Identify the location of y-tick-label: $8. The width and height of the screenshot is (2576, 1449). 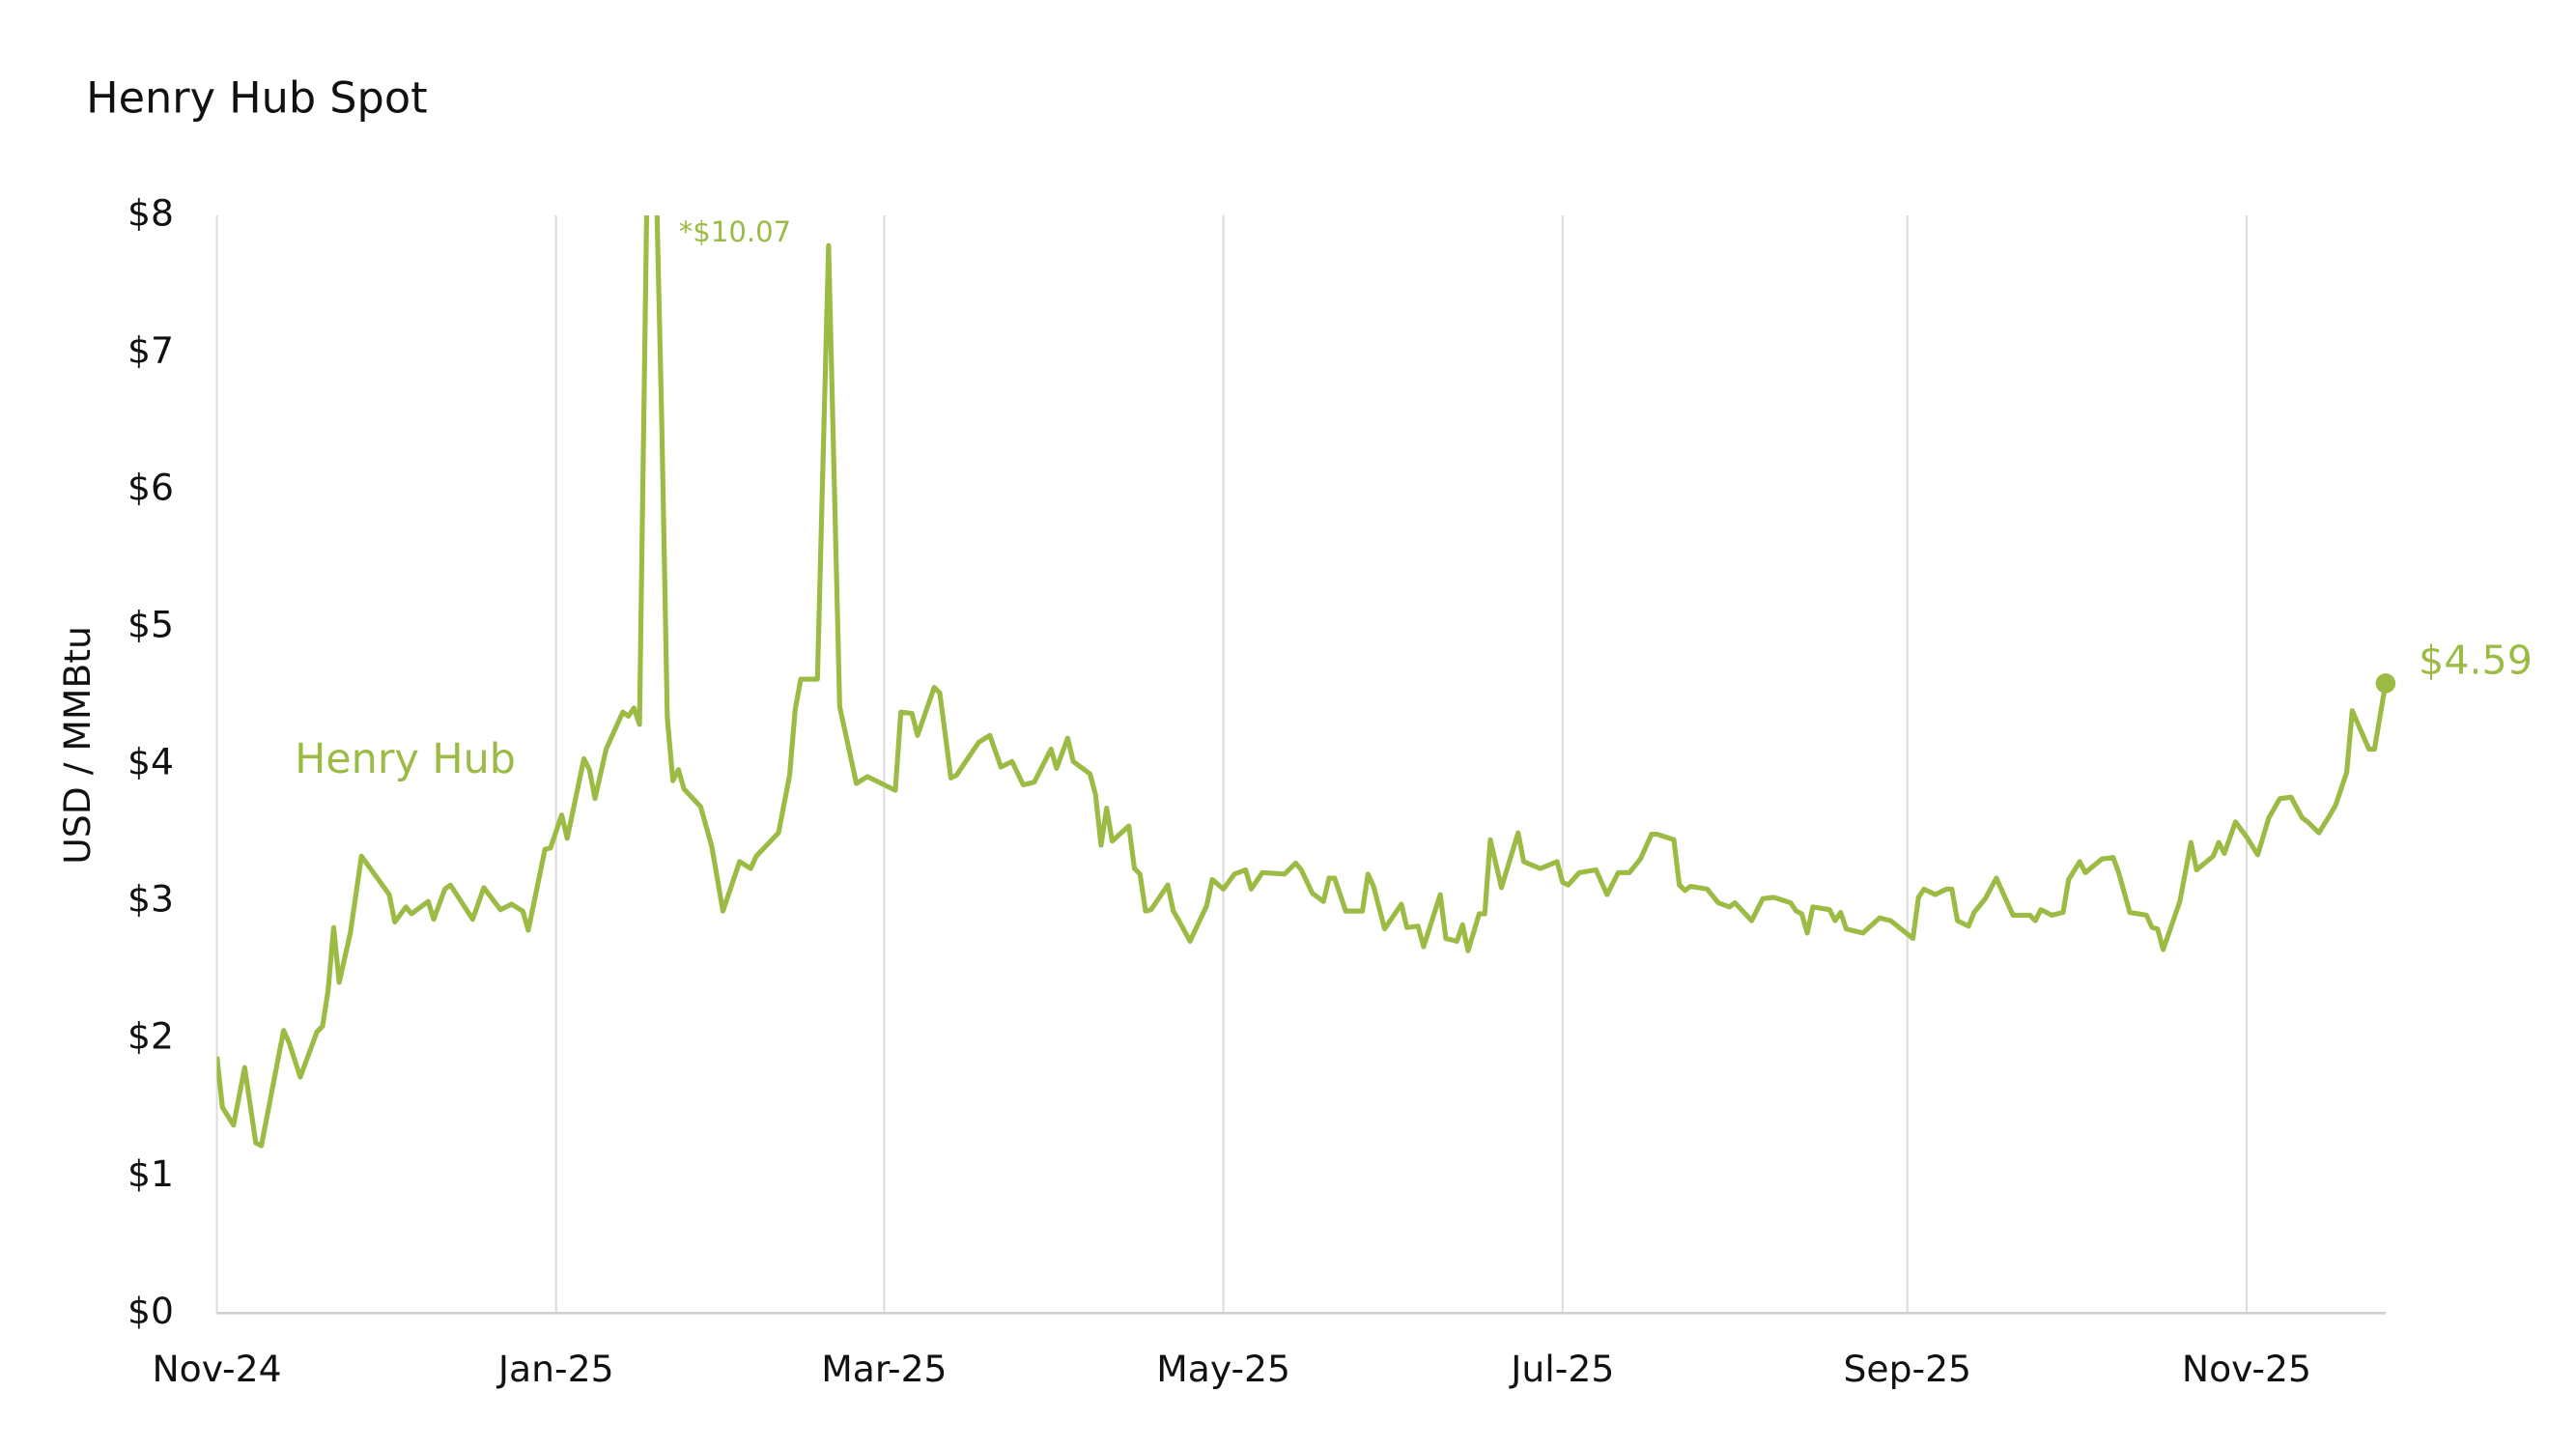
(150, 212).